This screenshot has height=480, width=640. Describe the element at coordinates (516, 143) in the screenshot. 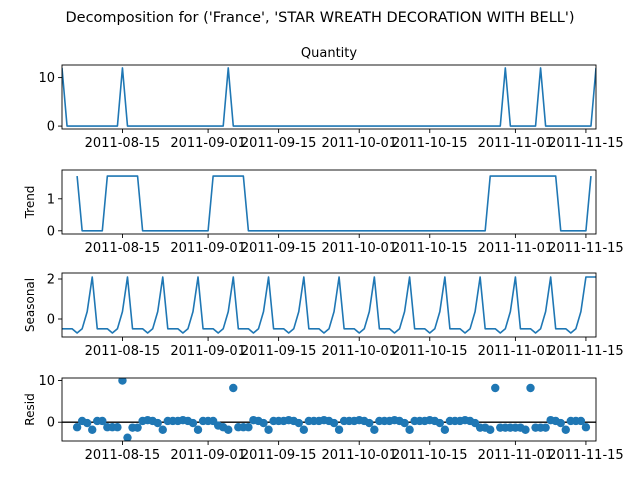

I see `quantity-xtick-label: 2011-11-01` at that location.